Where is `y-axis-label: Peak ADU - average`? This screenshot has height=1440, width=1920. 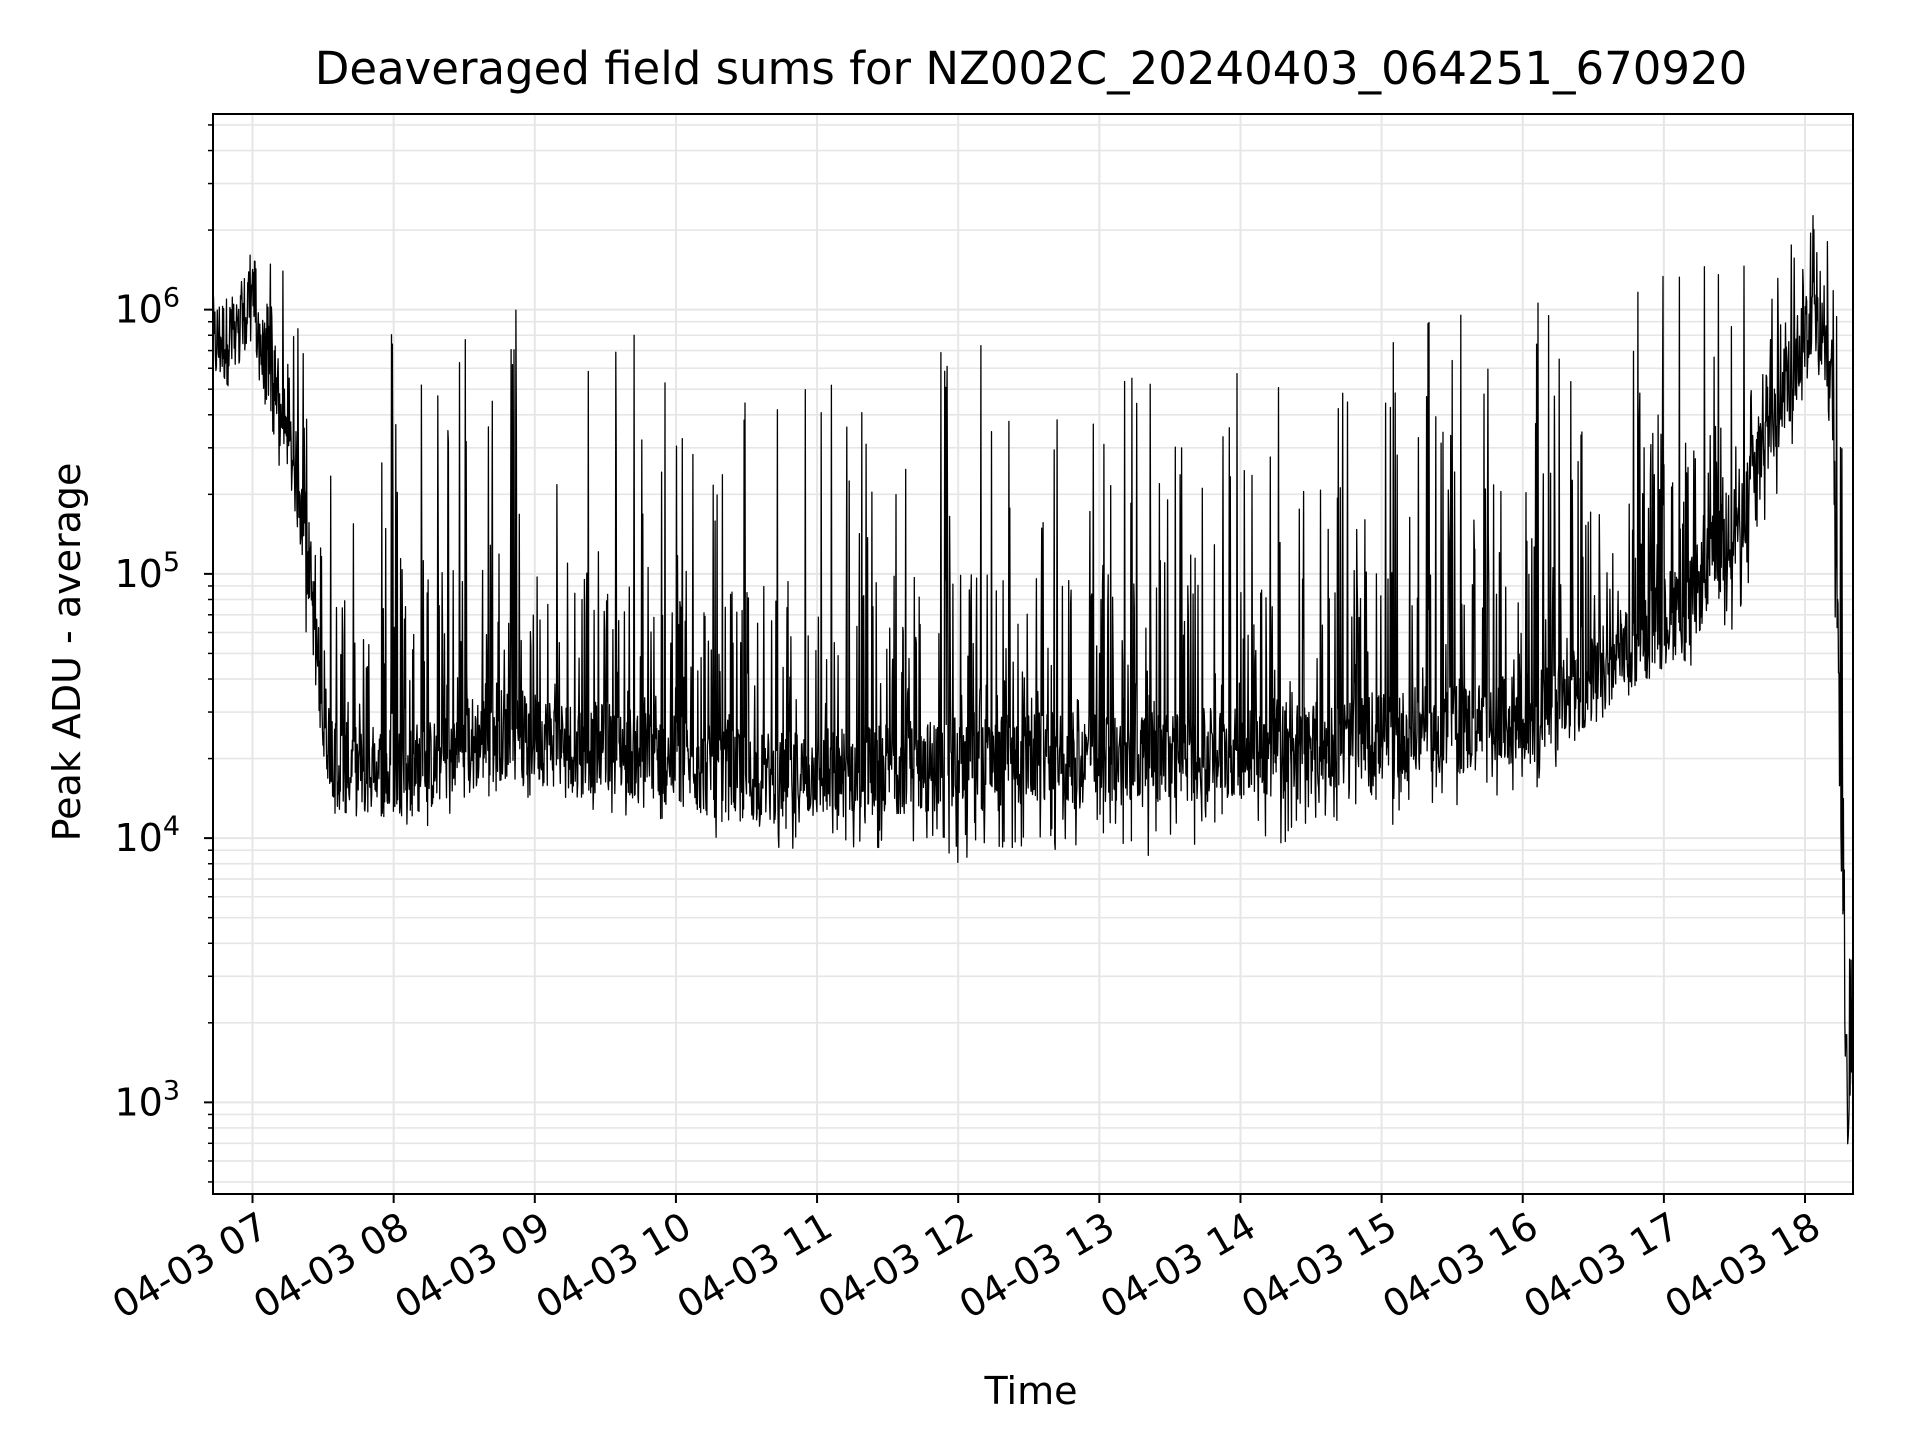 y-axis-label: Peak ADU - average is located at coordinates (67, 652).